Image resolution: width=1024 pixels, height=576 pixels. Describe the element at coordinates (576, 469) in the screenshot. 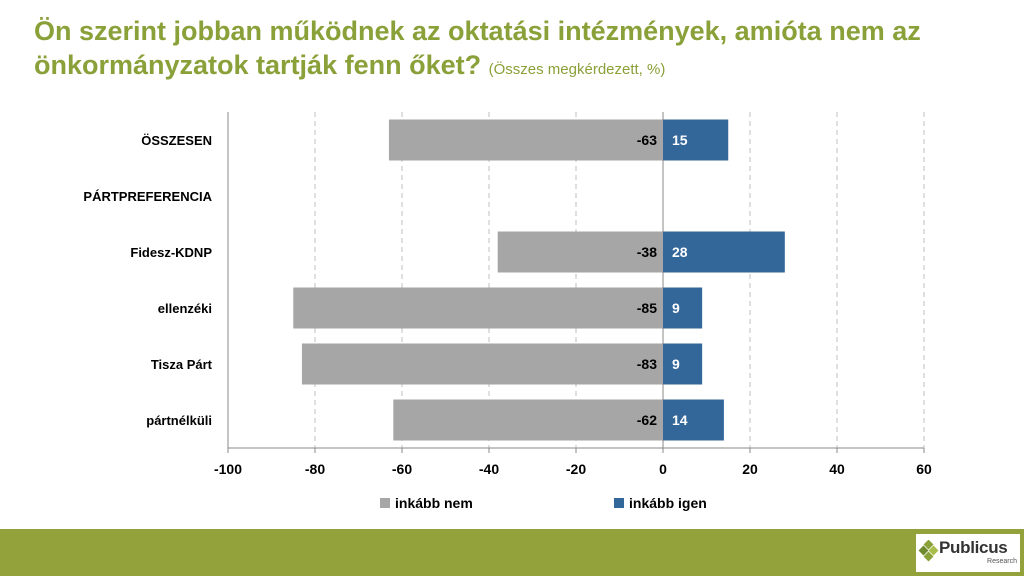

I see `x-tick-label: -20` at that location.